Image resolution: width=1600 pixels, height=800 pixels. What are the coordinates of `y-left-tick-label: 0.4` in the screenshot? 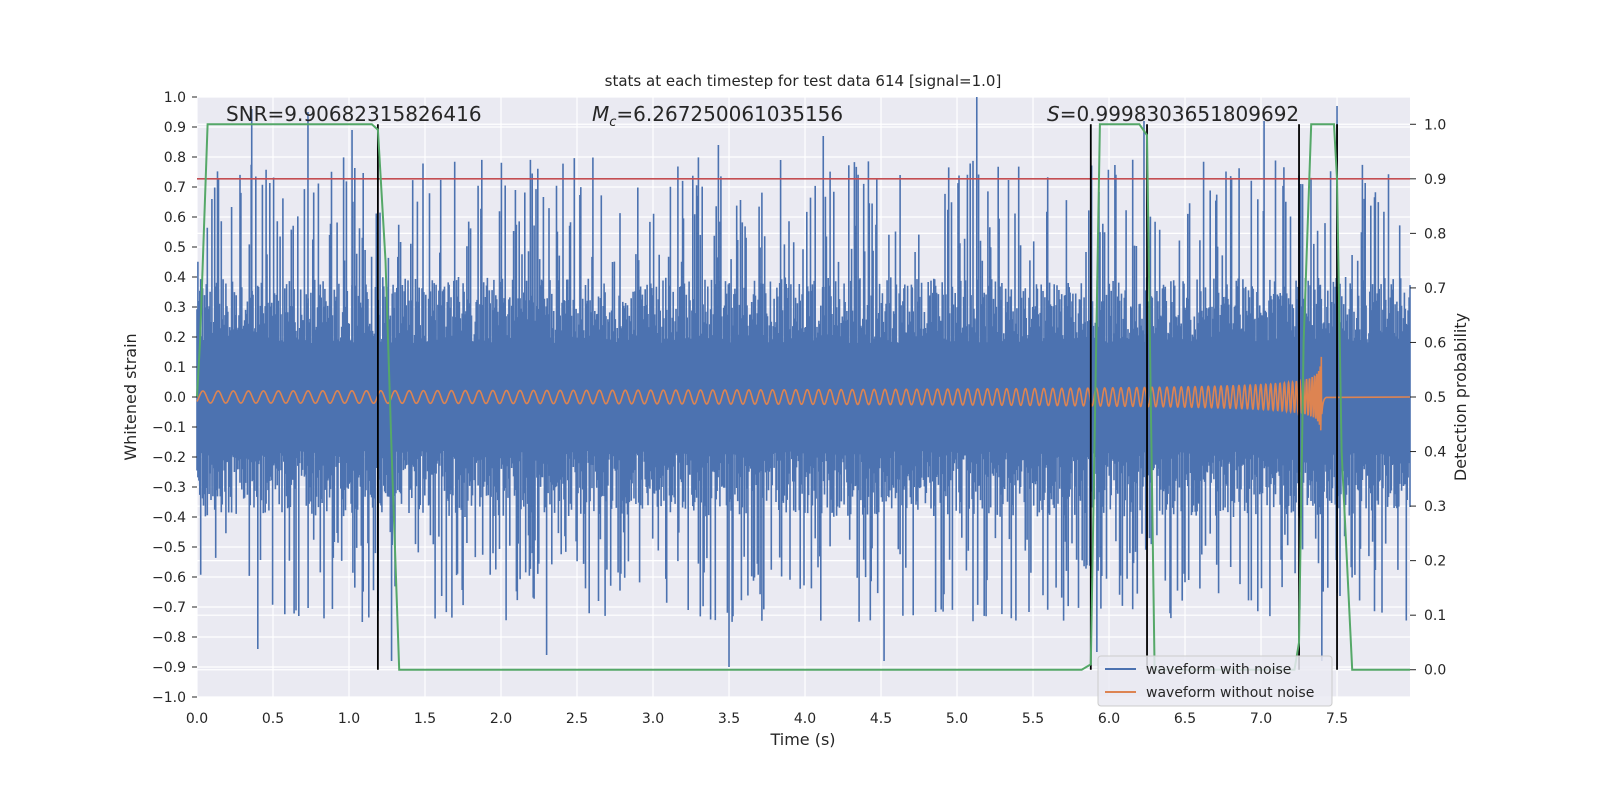 It's located at (175, 278).